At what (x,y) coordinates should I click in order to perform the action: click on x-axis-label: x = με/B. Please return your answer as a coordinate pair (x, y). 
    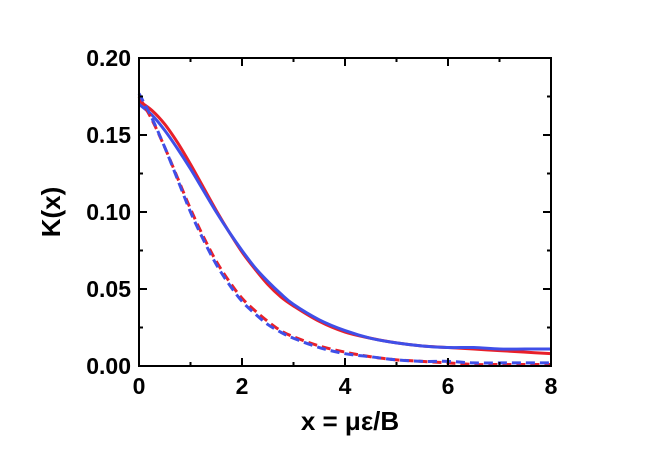
    Looking at the image, I should click on (350, 421).